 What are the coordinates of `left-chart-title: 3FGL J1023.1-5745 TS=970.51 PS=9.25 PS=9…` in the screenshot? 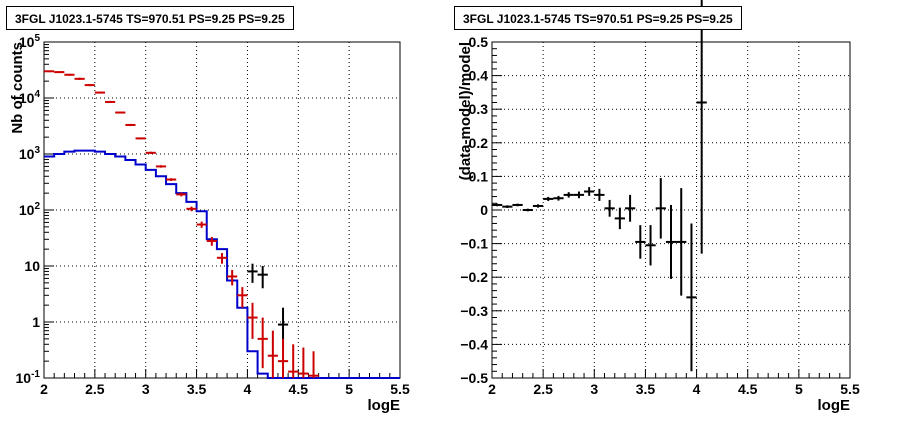 It's located at (150, 18).